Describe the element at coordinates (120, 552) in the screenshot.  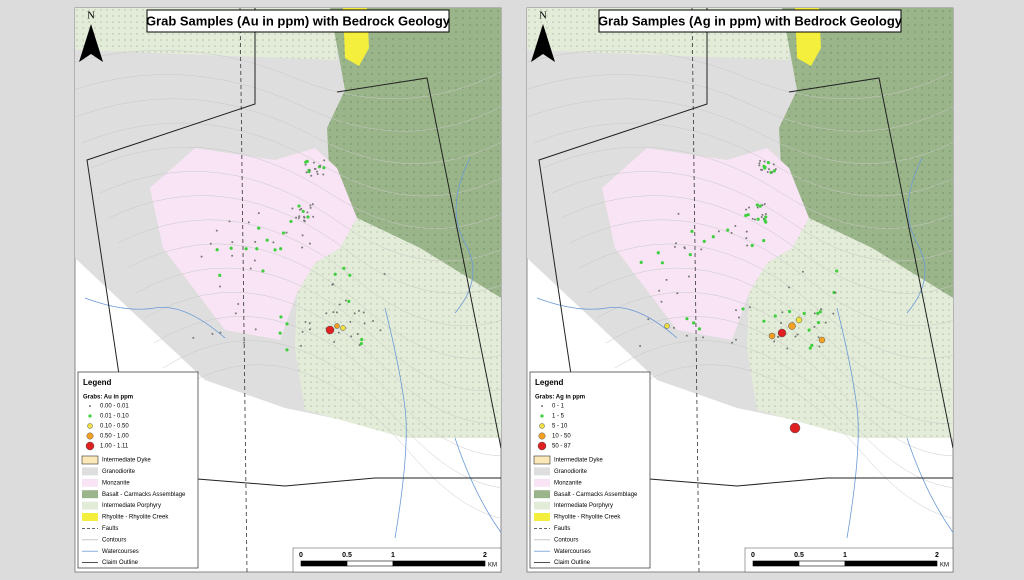
I see `legend-label: Watercourses` at that location.